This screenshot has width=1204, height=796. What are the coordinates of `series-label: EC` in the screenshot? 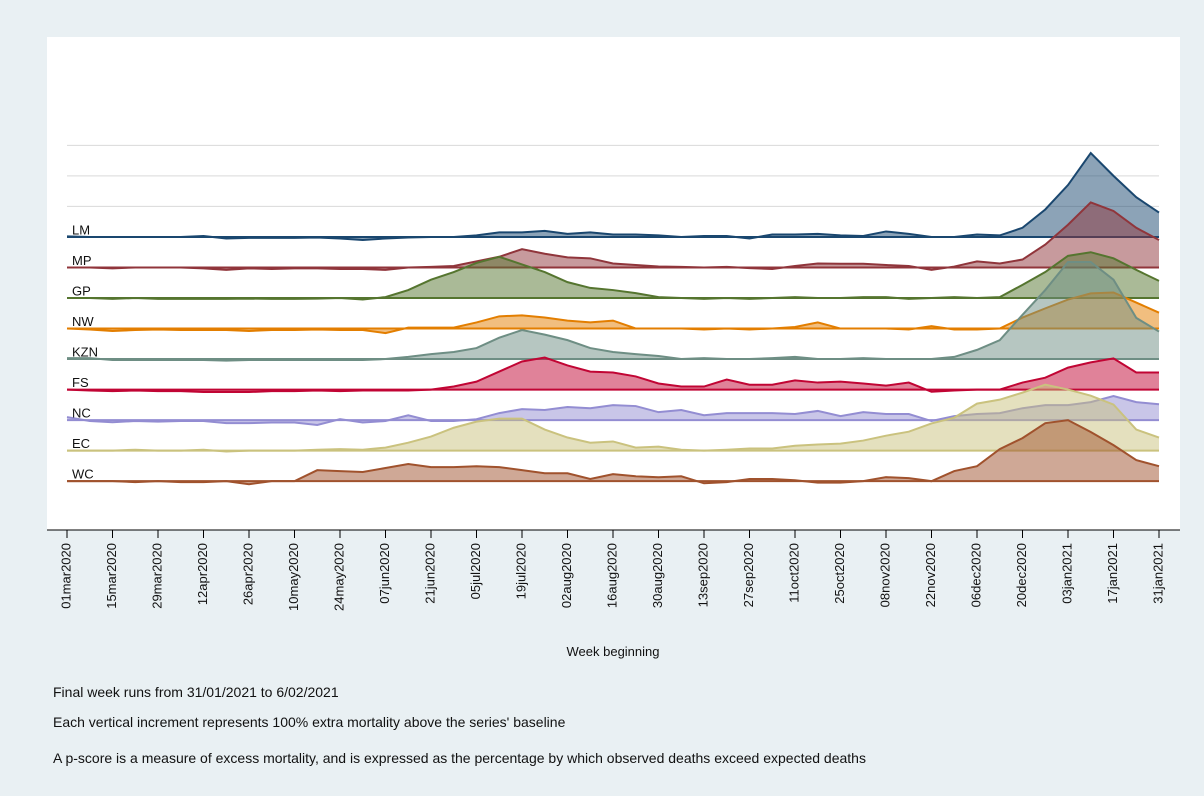 It's located at (81, 443).